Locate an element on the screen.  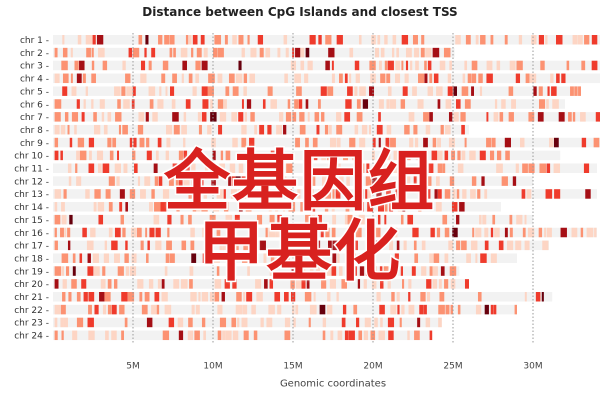
y-tick-label: chr 6 - is located at coordinates (34, 105).